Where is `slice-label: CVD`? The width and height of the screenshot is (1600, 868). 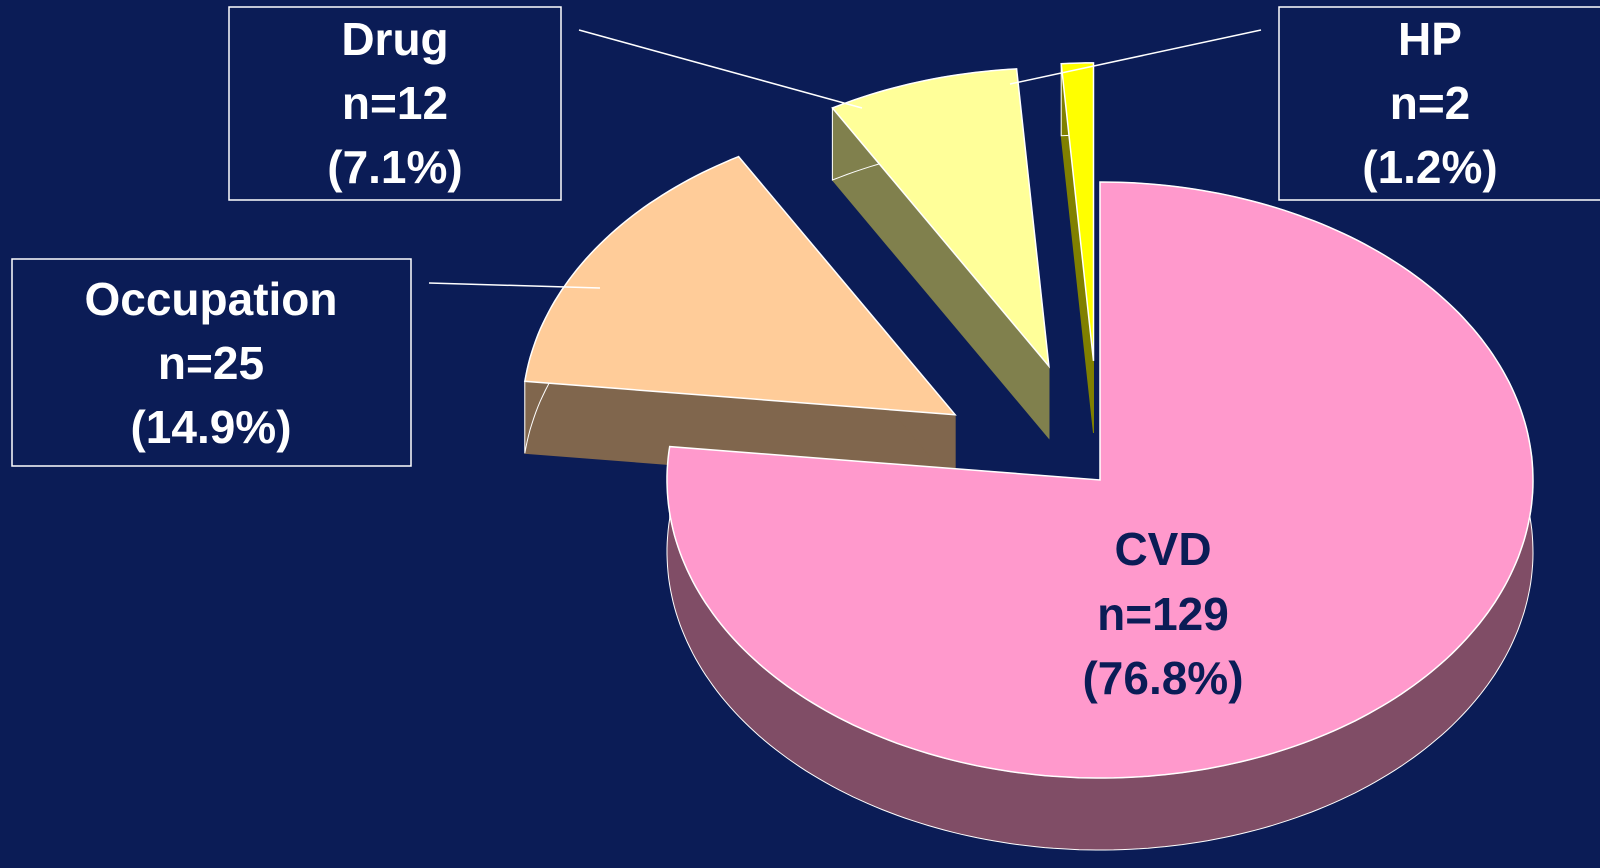 slice-label: CVD is located at coordinates (1162, 549).